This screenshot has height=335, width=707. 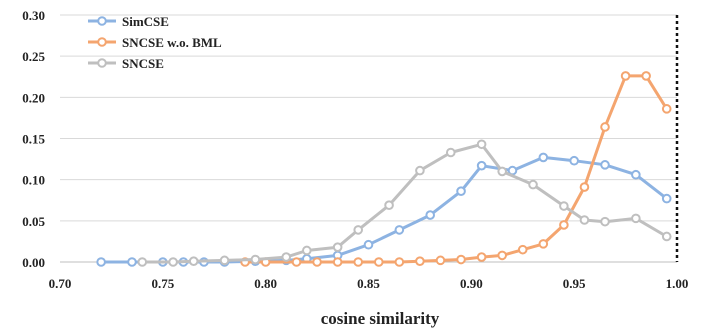 I want to click on y-tick-label: 0.20, so click(x=33, y=97).